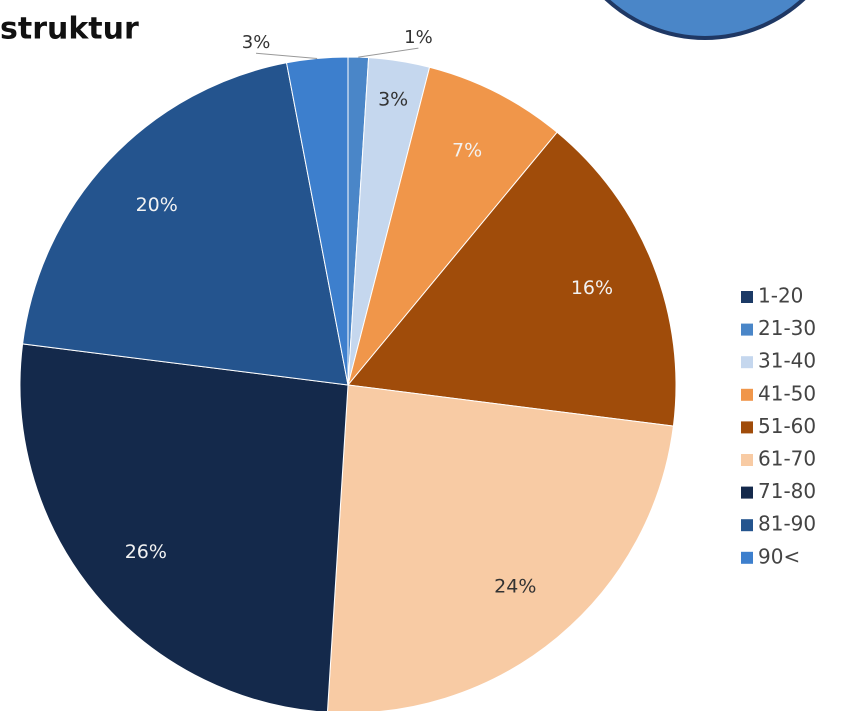 The height and width of the screenshot is (711, 853). I want to click on legend-label: 31-40, so click(787, 361).